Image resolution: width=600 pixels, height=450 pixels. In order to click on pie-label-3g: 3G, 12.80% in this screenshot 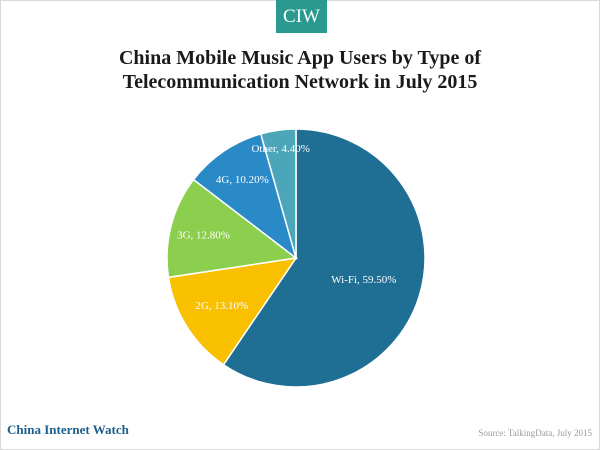, I will do `click(203, 235)`.